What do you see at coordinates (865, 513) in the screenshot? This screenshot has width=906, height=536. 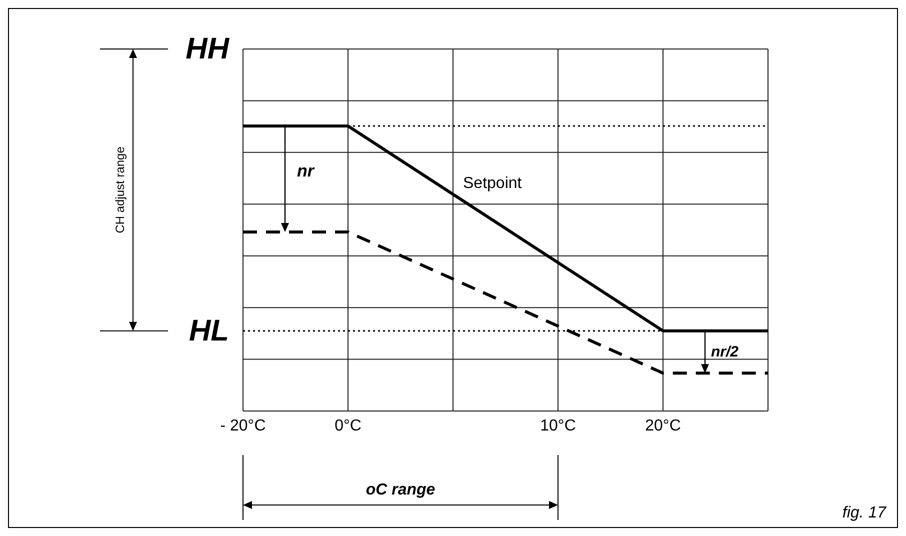 I see `caption: fig. 17` at bounding box center [865, 513].